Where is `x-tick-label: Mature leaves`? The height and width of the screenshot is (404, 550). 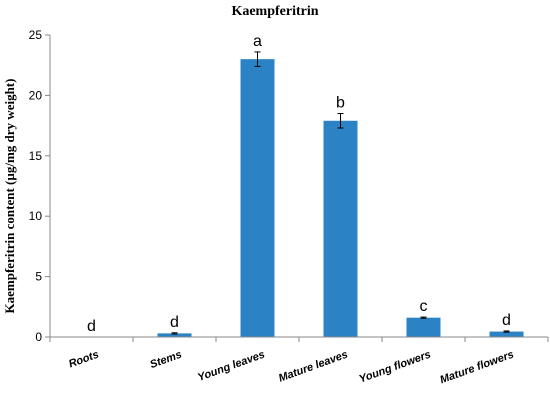
x-tick-label: Mature leaves is located at coordinates (313, 367).